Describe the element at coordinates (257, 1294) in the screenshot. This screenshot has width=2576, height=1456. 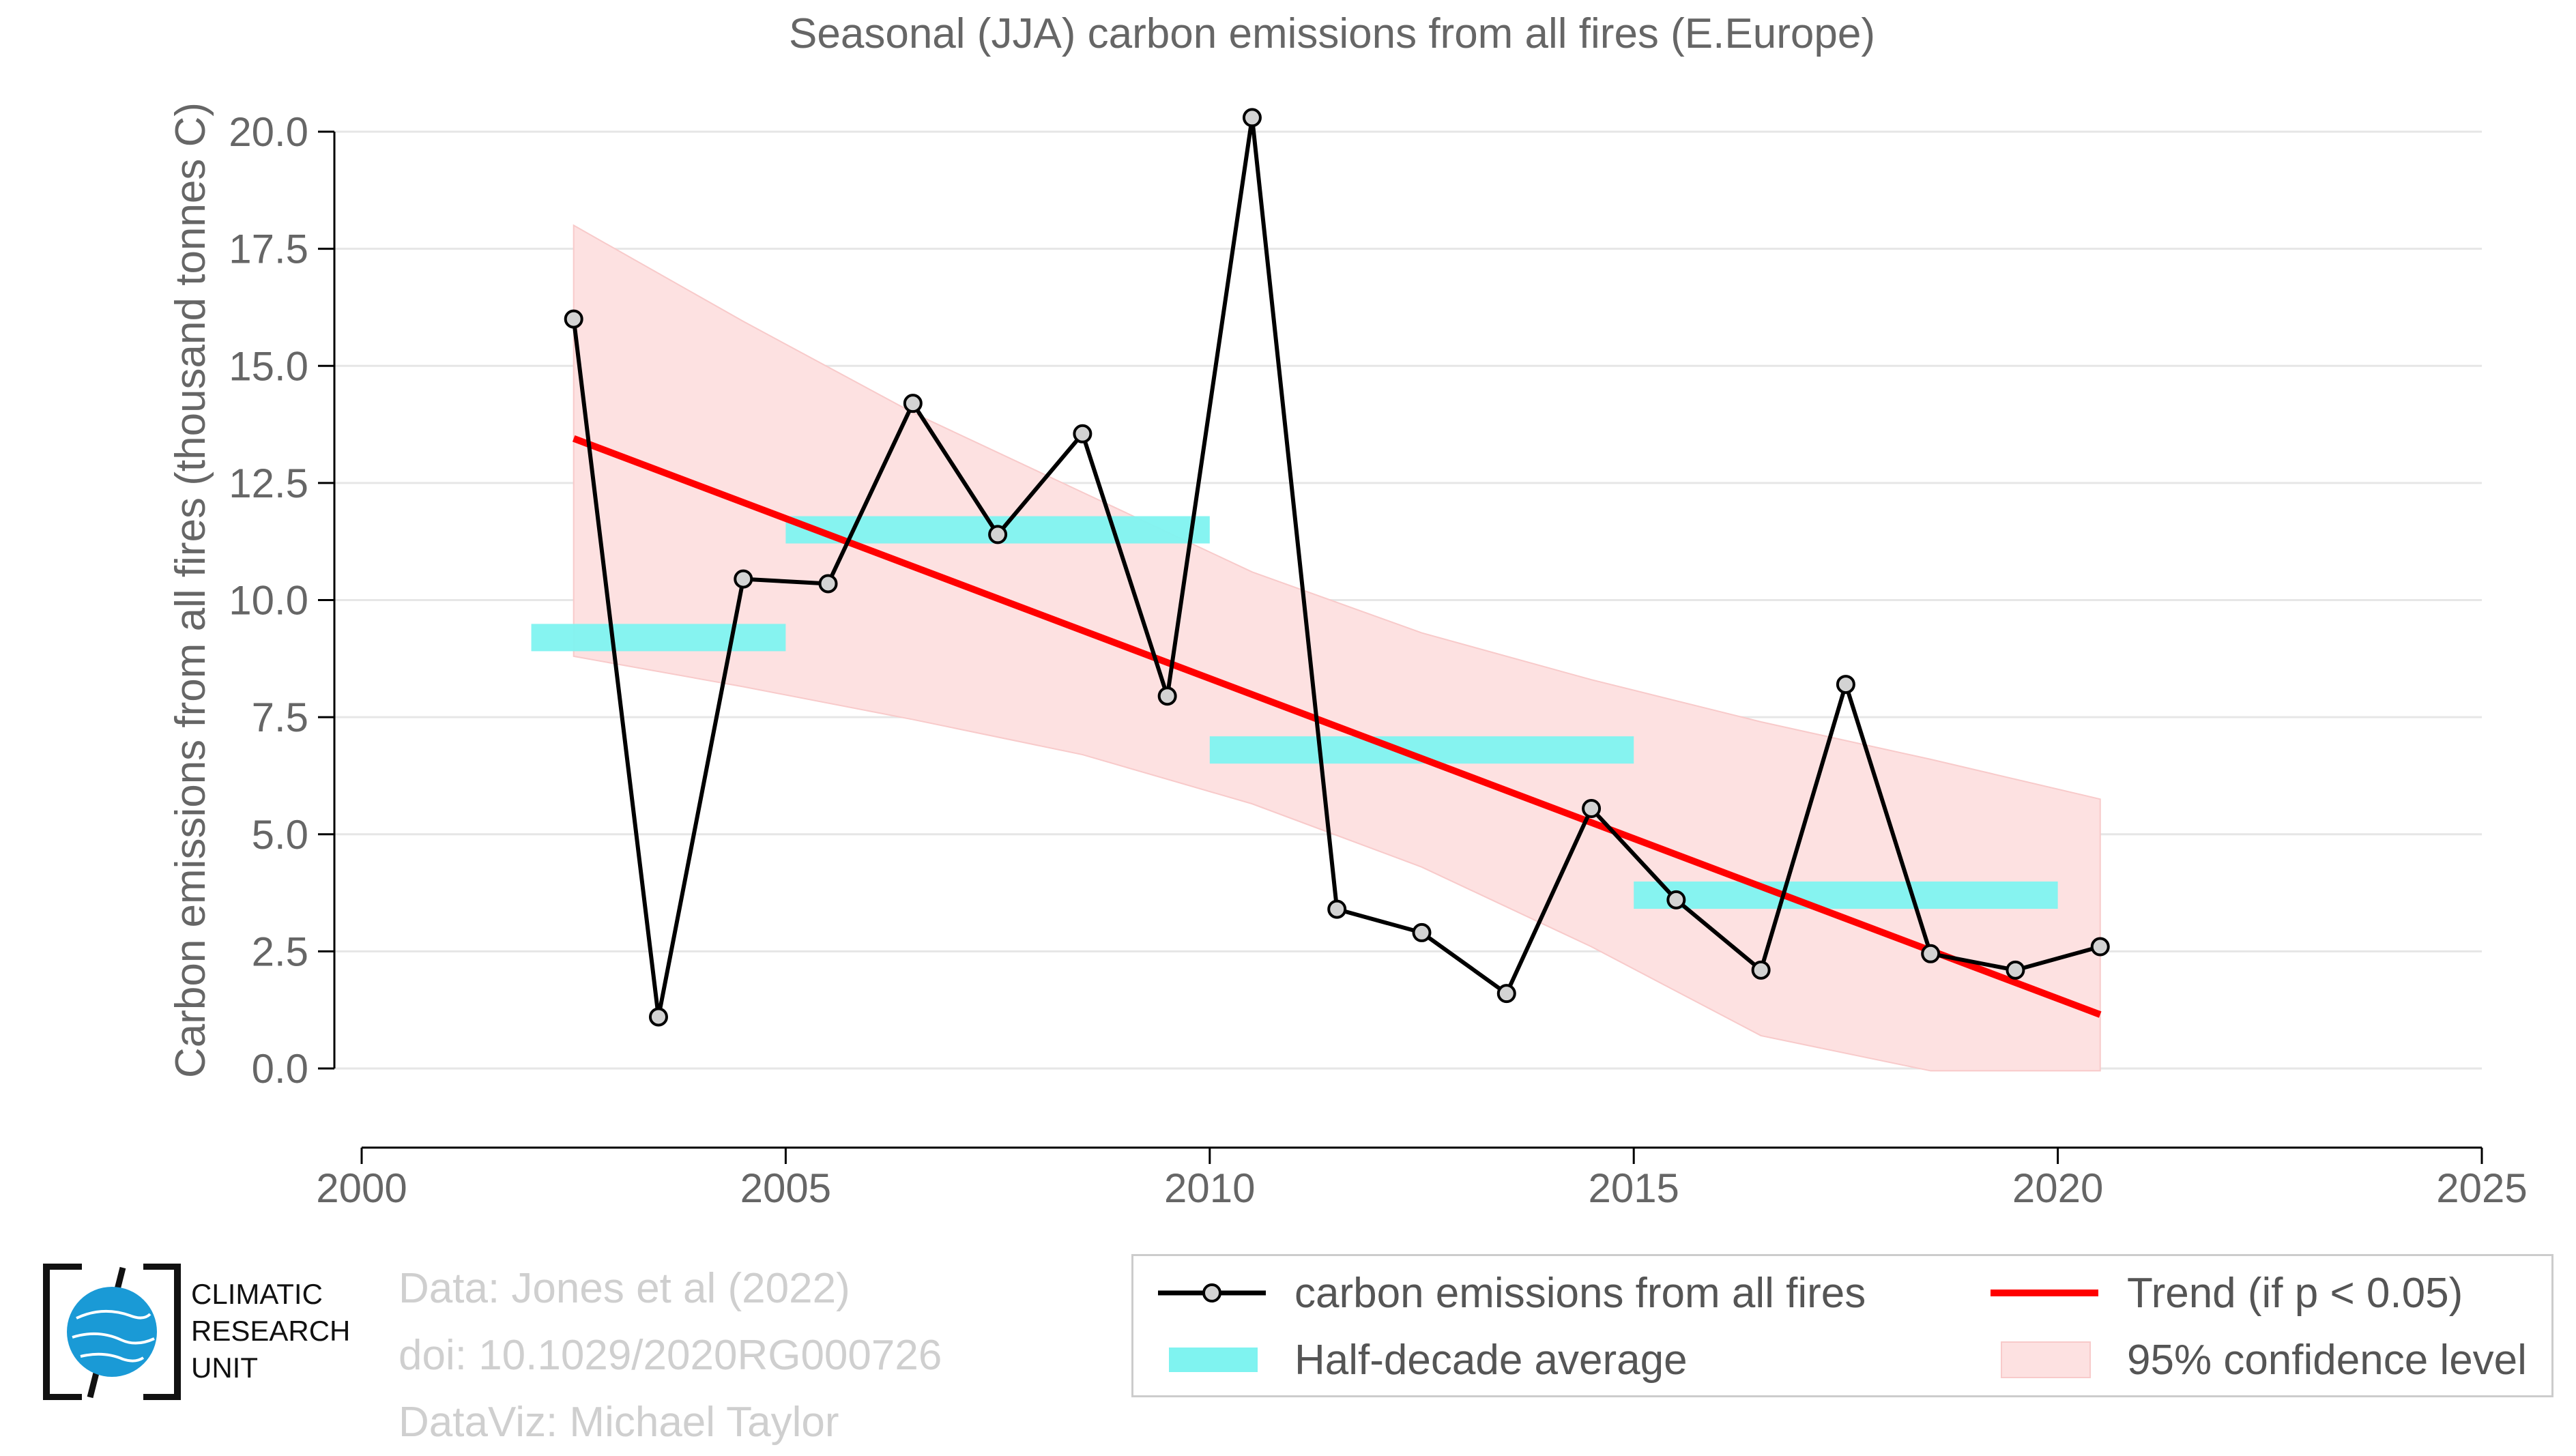
I see `logo-line-1: CLIMATIC` at that location.